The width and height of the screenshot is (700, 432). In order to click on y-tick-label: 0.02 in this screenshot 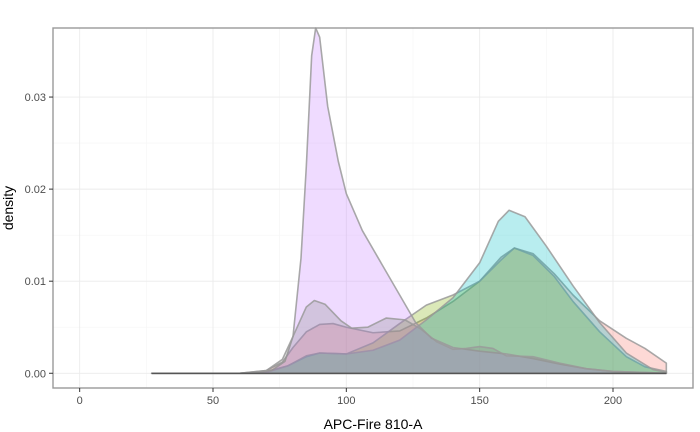, I will do `click(35, 190)`.